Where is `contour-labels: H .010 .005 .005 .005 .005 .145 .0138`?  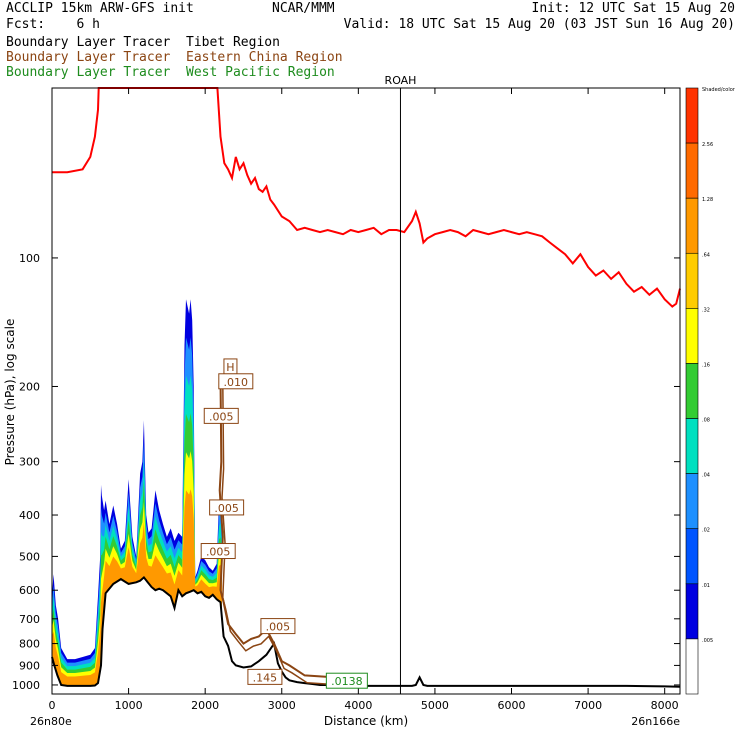
contour-labels: H .010 .005 .005 .005 .005 .145 .0138 is located at coordinates (284, 523).